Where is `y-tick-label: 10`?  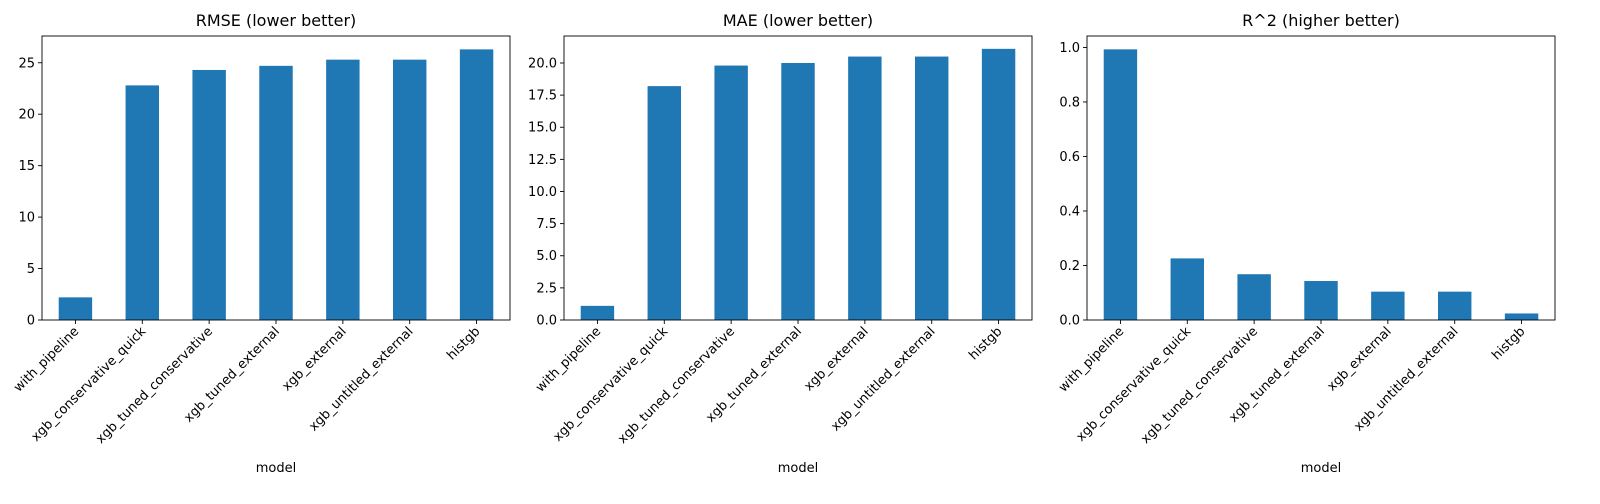 y-tick-label: 10 is located at coordinates (26, 218).